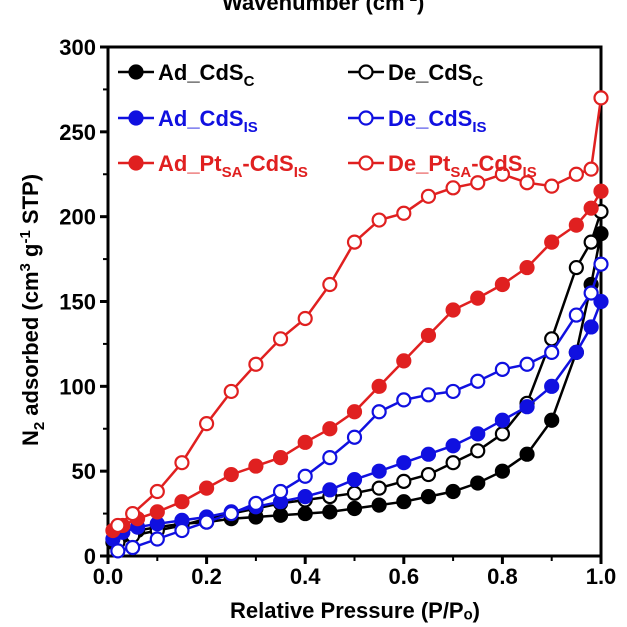  I want to click on legend-item: Ad_CdSC, so click(186, 75).